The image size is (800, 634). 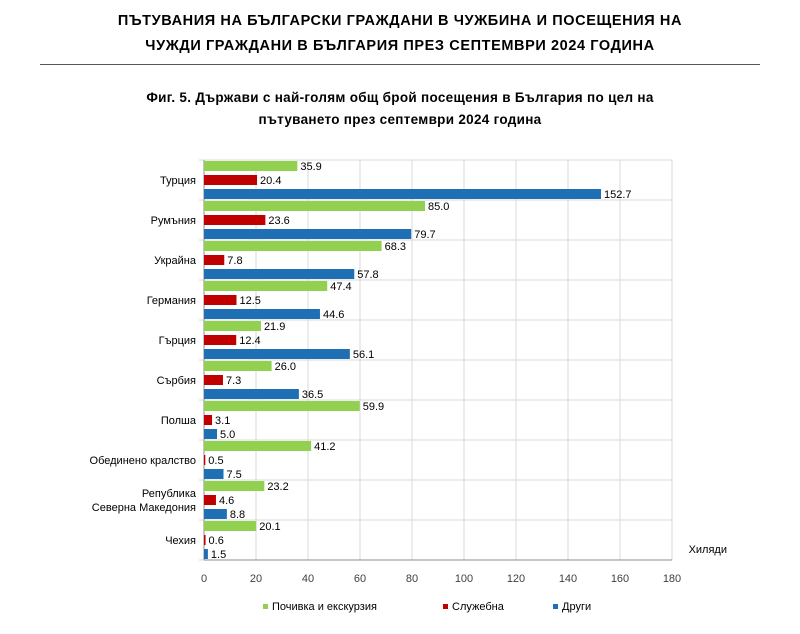 What do you see at coordinates (274, 327) in the screenshot?
I see `data-label: 21.9` at bounding box center [274, 327].